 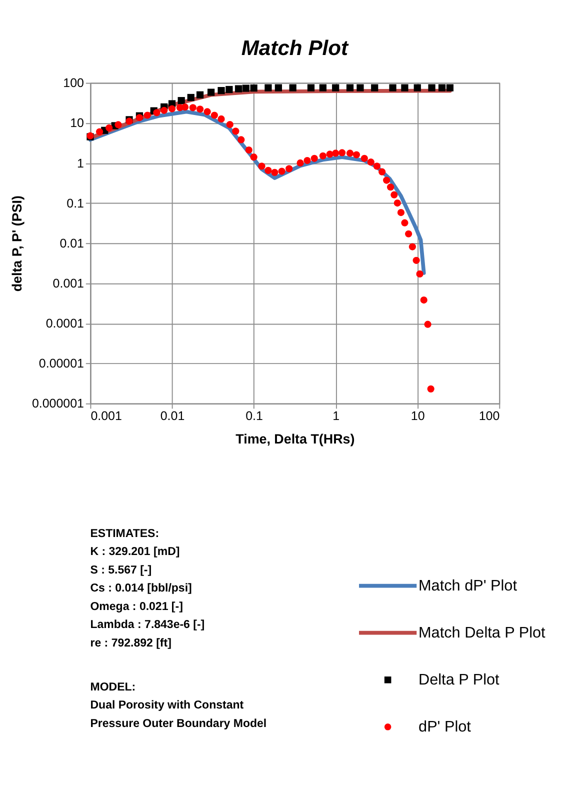 What do you see at coordinates (255, 416) in the screenshot?
I see `x-tick-label: 0.1` at bounding box center [255, 416].